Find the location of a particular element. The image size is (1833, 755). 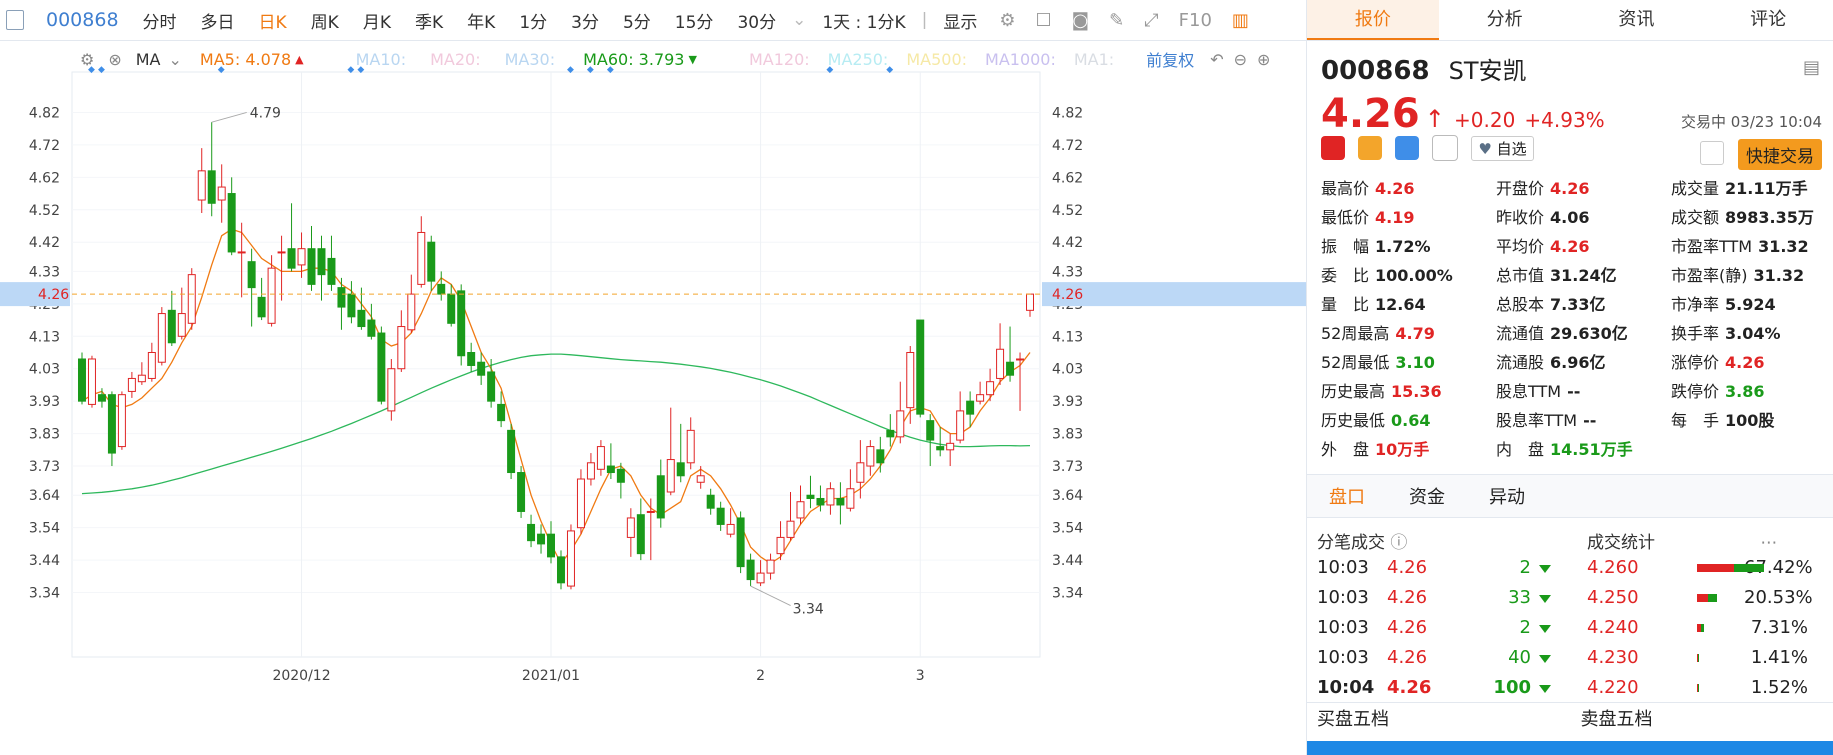

quote-field: 52周最低 3.10 is located at coordinates (1408, 361).